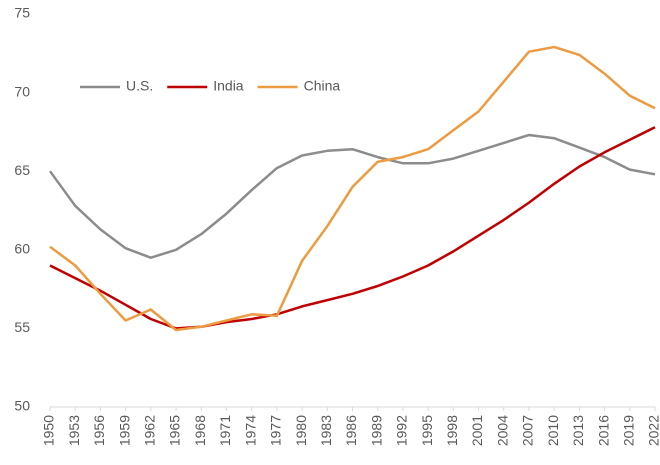  What do you see at coordinates (322, 86) in the screenshot?
I see `legend-label: China` at bounding box center [322, 86].